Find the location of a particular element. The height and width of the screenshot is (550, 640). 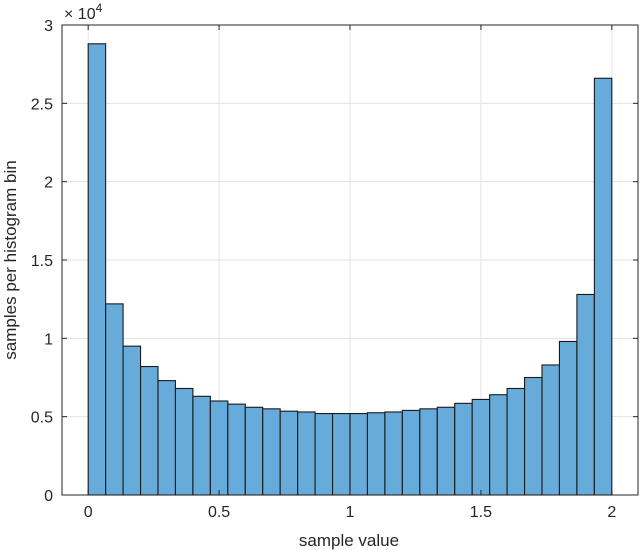

x-tick-label: 1 is located at coordinates (350, 512).